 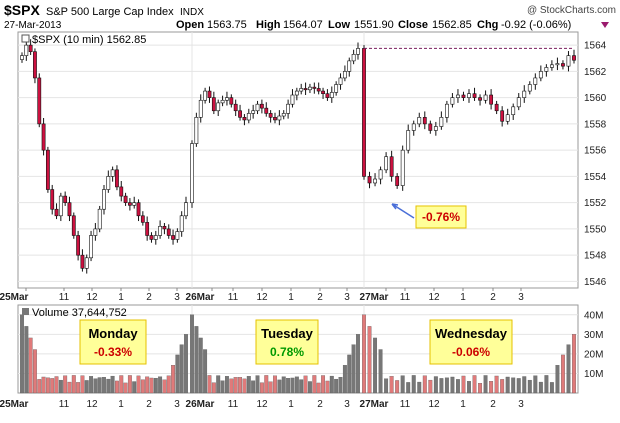 I want to click on price-tick-label: 1546, so click(x=595, y=282).